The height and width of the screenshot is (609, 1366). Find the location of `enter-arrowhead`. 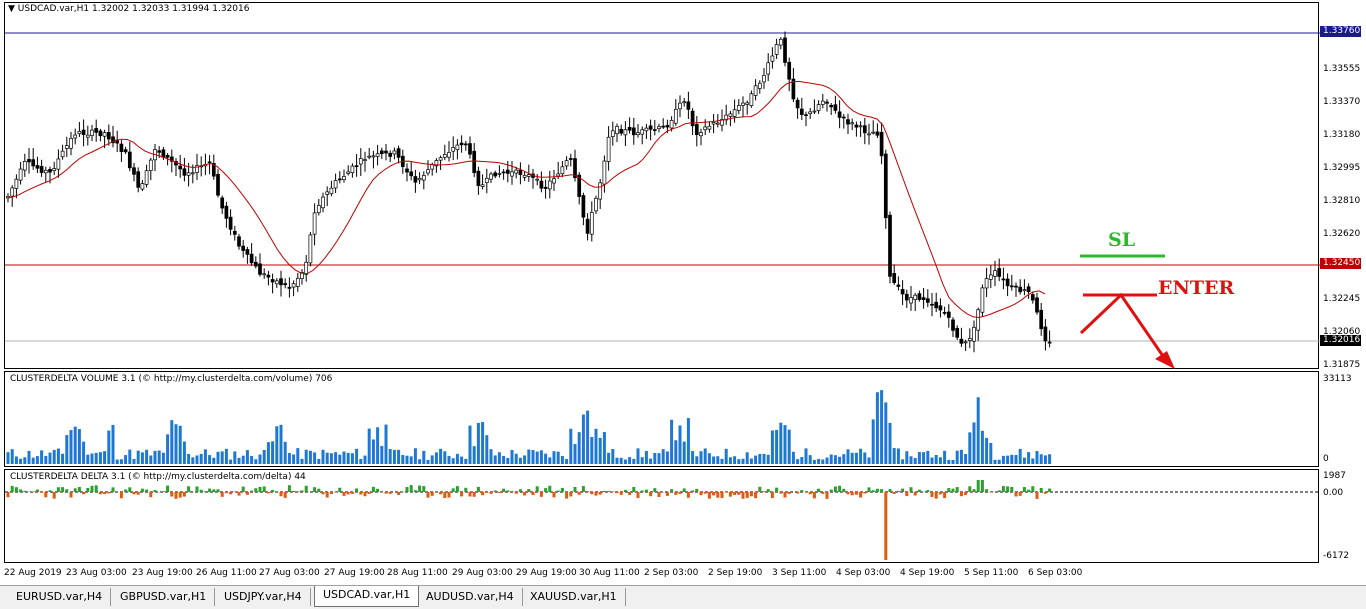

enter-arrowhead is located at coordinates (1165, 360).